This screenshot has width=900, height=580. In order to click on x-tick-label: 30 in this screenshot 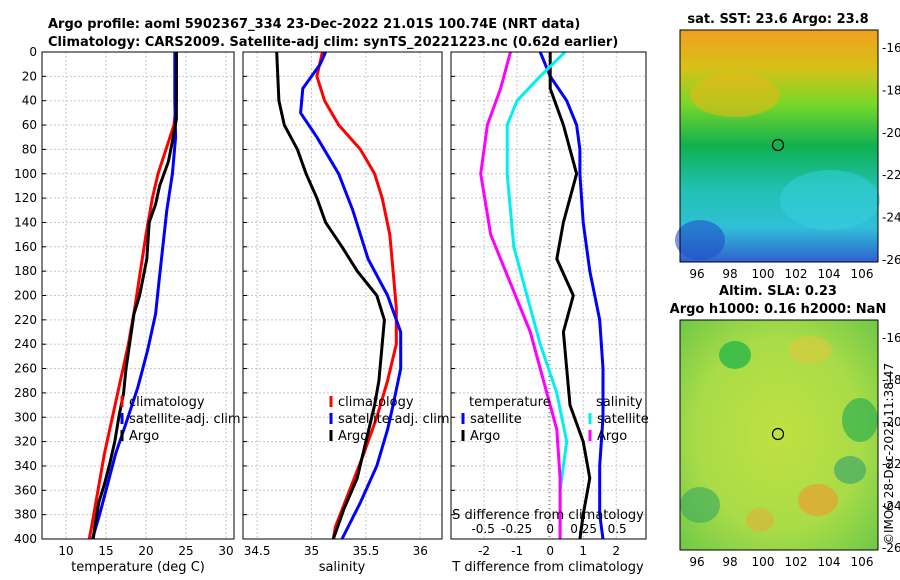, I will do `click(225, 551)`.